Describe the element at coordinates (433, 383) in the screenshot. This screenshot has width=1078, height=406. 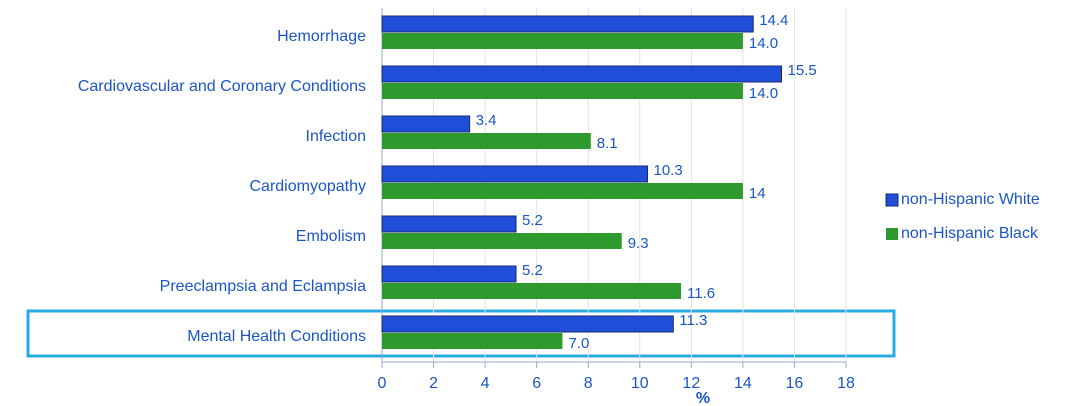
I see `x-tick-label: 2` at that location.